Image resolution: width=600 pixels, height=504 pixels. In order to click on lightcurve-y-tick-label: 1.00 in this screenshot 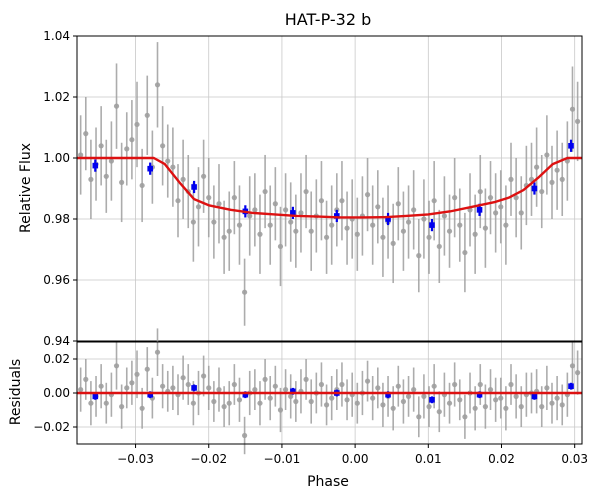, I will do `click(56, 158)`.